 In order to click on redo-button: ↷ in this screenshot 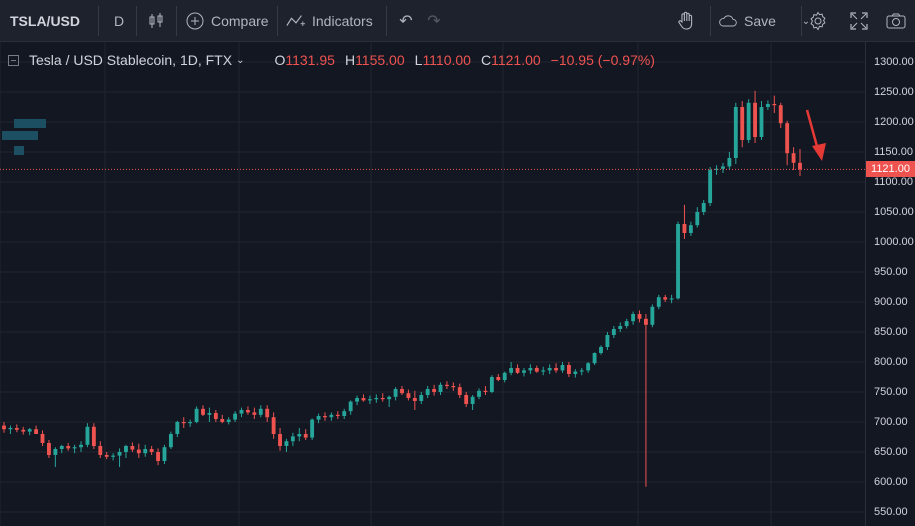, I will do `click(434, 21)`.